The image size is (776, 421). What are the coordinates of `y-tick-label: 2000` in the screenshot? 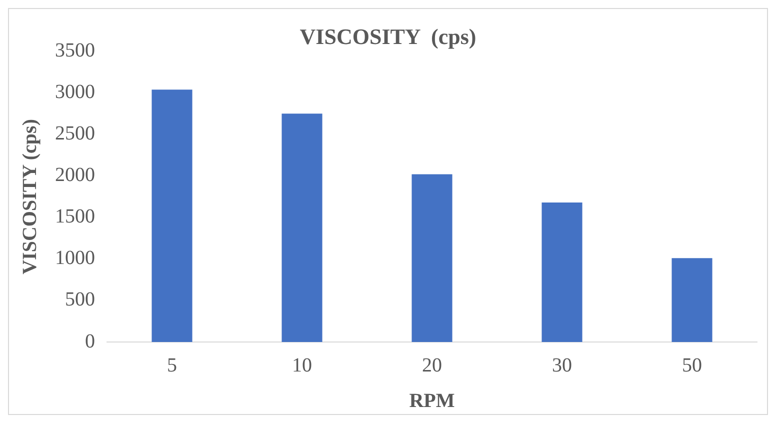 It's located at (75, 175).